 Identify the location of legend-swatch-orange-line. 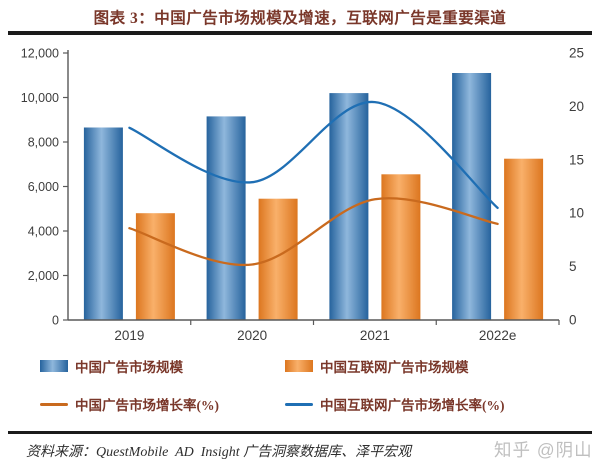
(54, 404).